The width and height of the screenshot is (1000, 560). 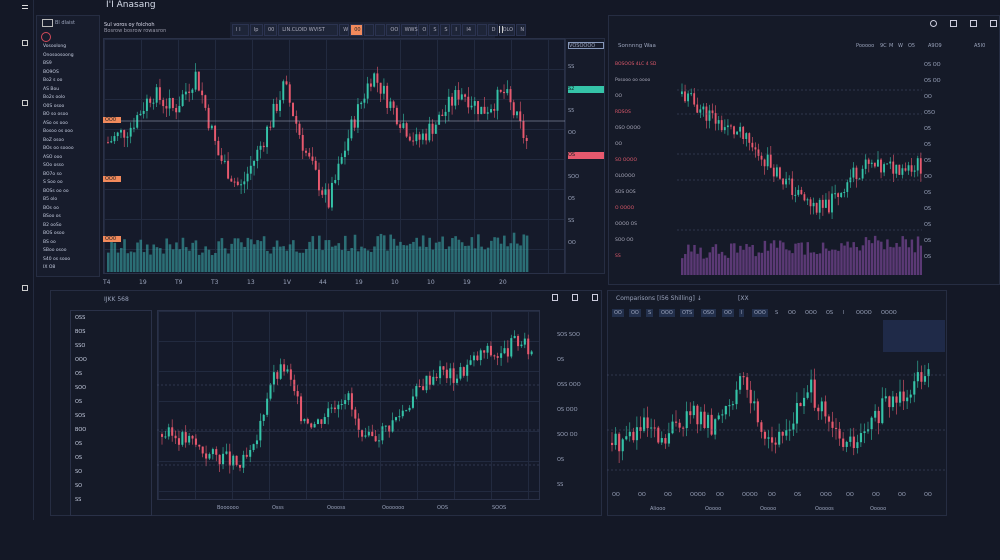 What do you see at coordinates (50, 199) in the screenshot?
I see `sidebar-item: B5 olo` at bounding box center [50, 199].